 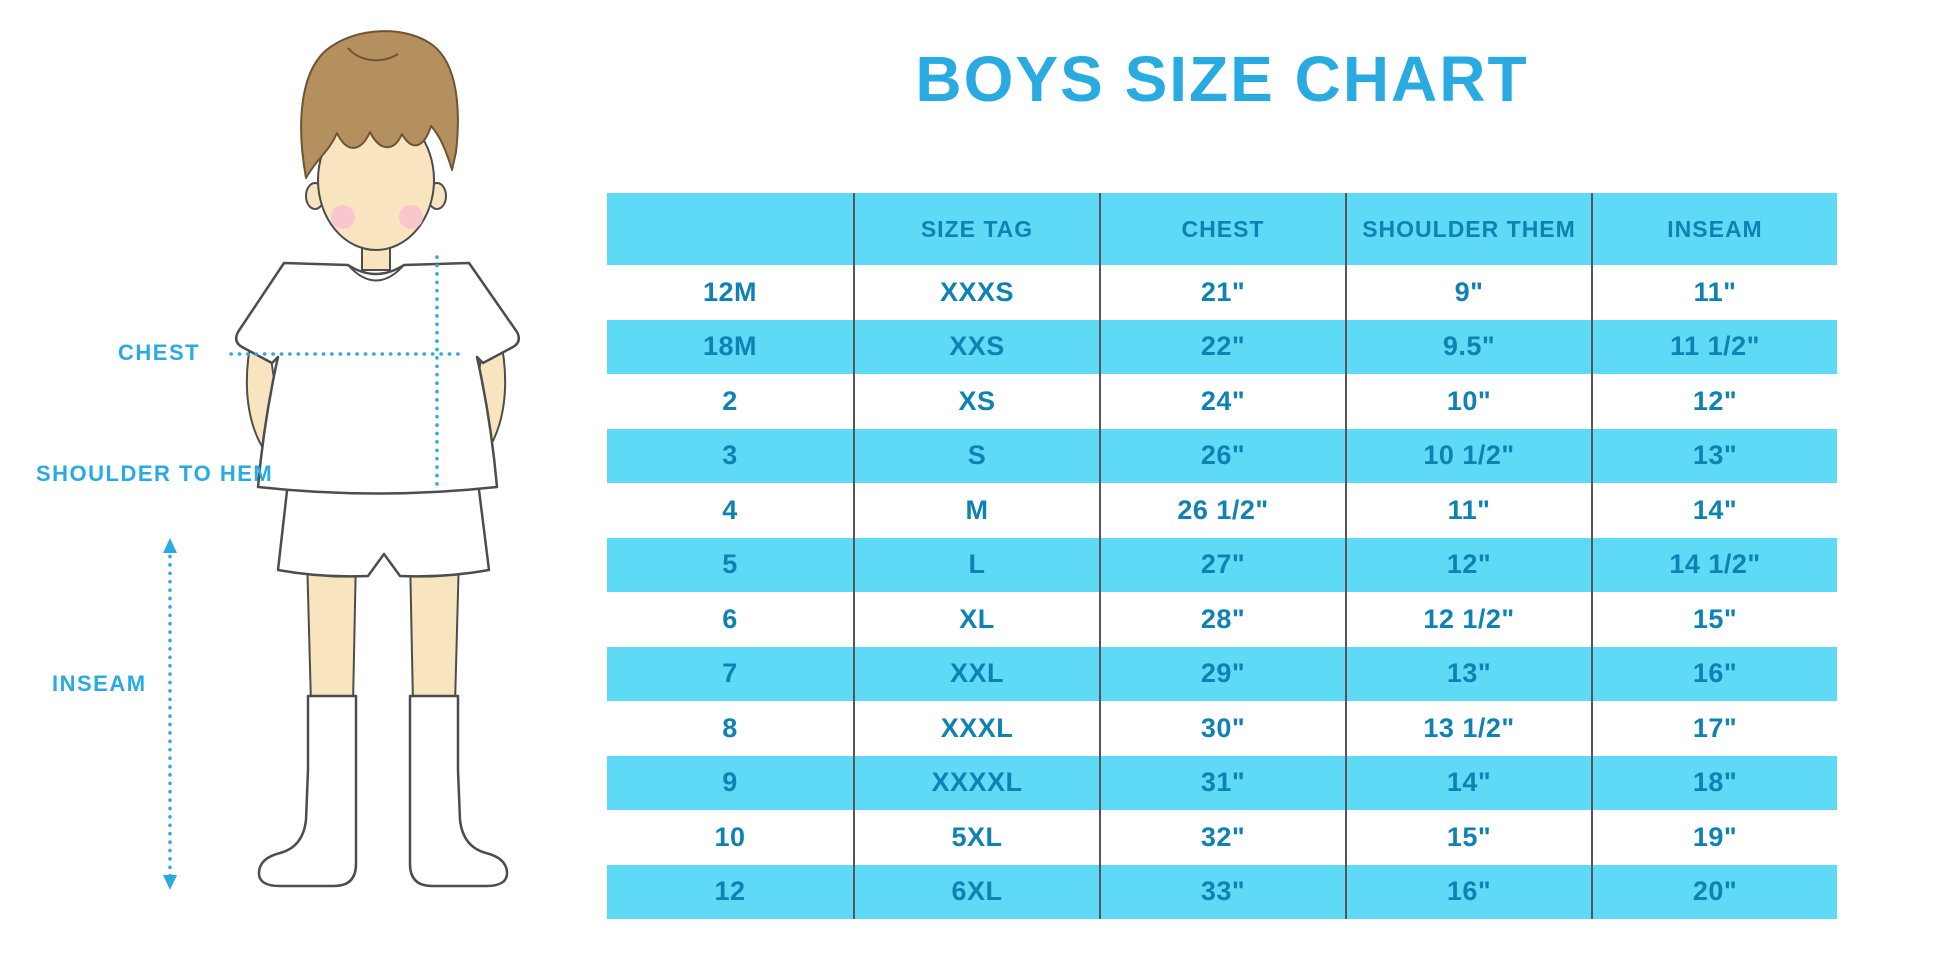 What do you see at coordinates (1714, 837) in the screenshot?
I see `table-cell: 19"` at bounding box center [1714, 837].